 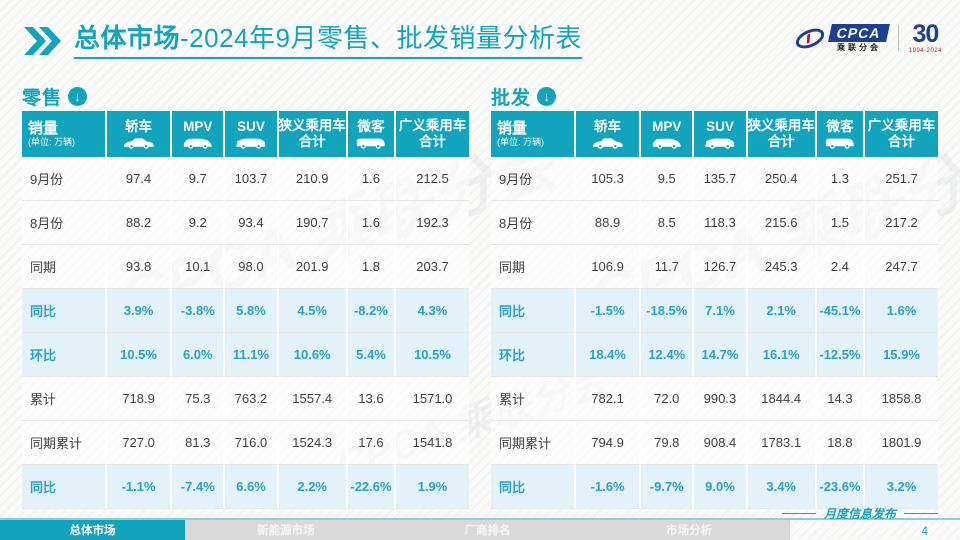 I want to click on page-title: 总体市场-2024年9月零售、批发销量分析表, so click(x=328, y=41).